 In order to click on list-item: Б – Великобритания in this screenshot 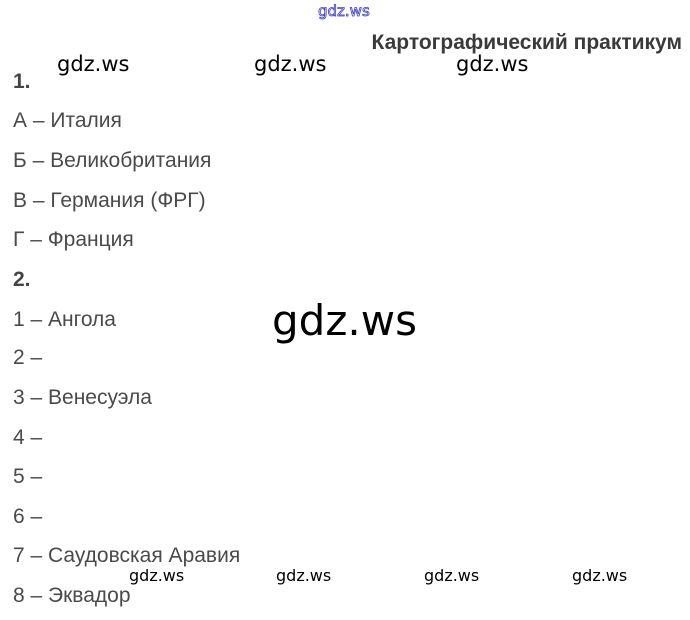, I will do `click(112, 160)`.